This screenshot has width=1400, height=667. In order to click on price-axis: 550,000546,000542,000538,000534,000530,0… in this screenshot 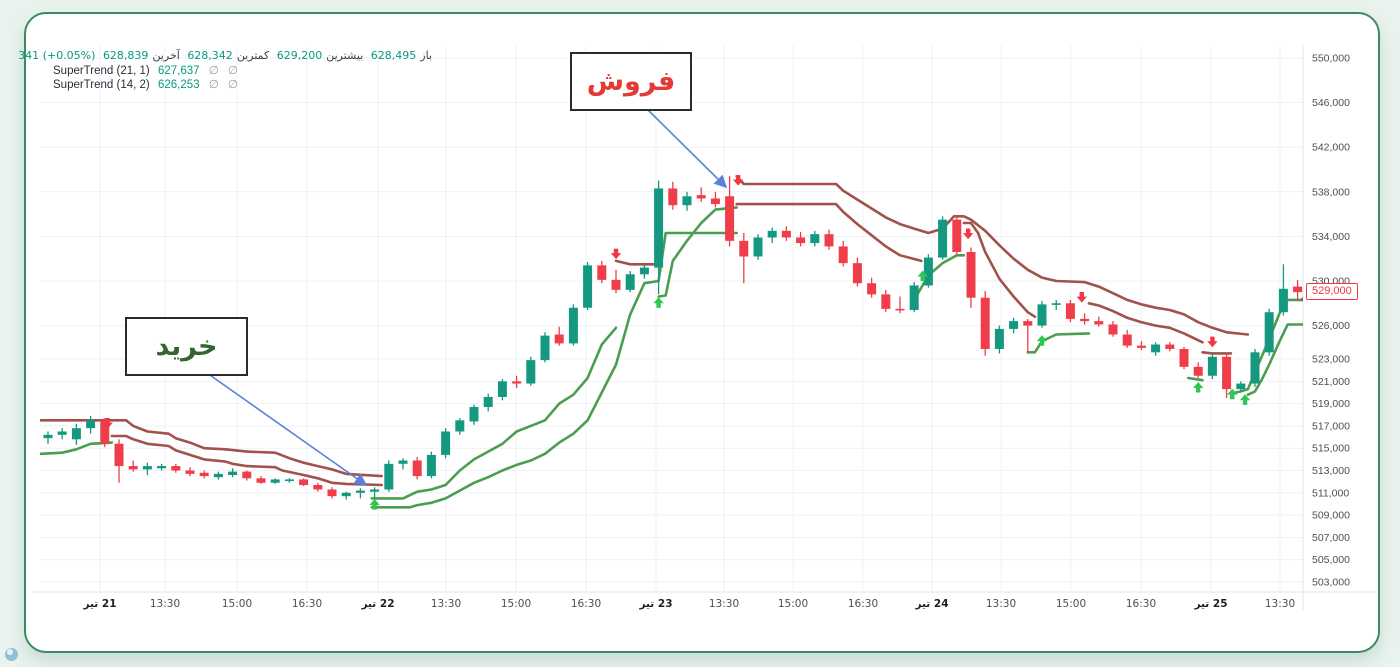, I will do `click(1331, 321)`.